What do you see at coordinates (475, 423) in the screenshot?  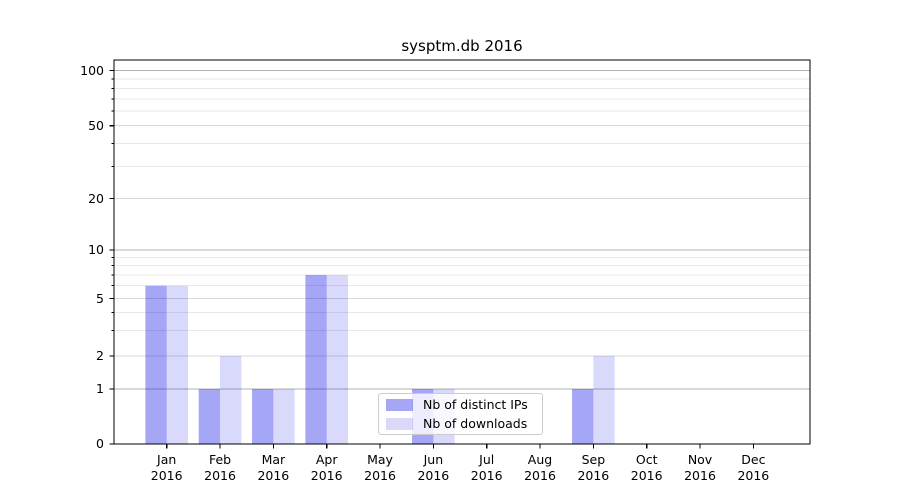 I see `legend-label-downloads: Nb of downloads` at bounding box center [475, 423].